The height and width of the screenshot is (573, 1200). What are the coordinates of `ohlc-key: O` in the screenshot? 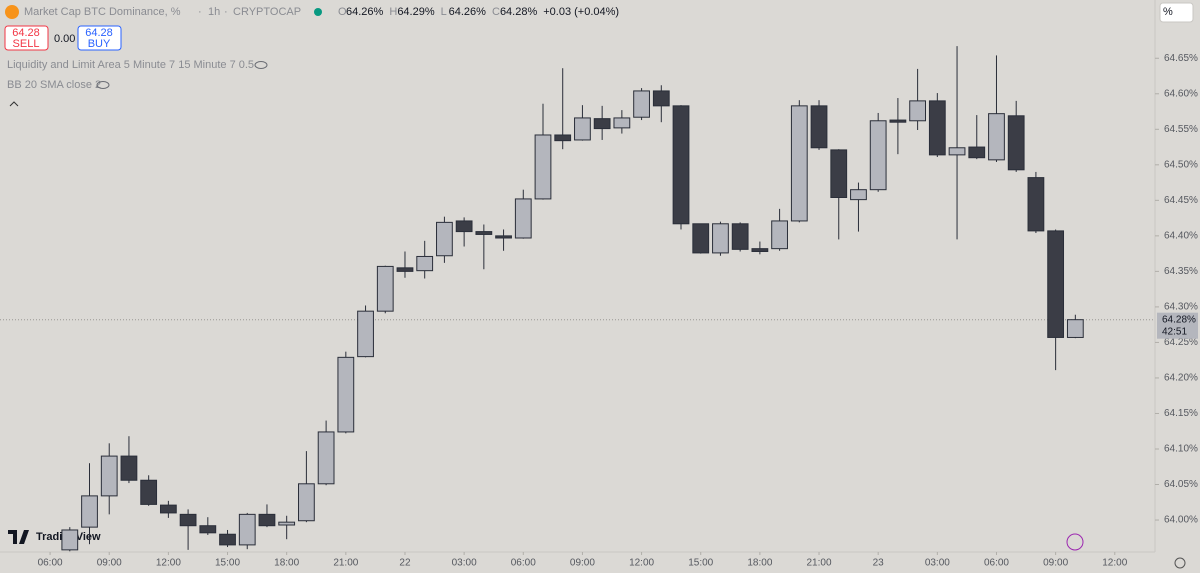 It's located at (342, 12).